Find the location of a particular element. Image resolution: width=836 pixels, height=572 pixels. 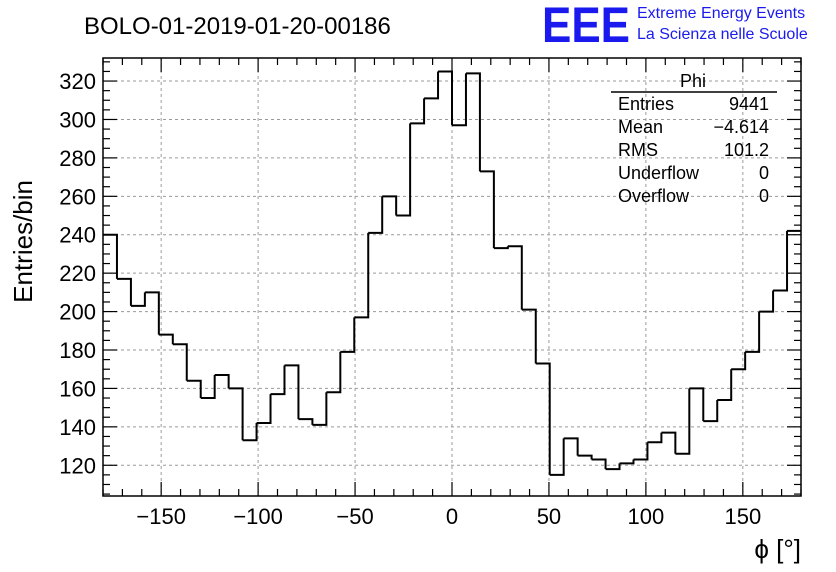

stats-label: RMS is located at coordinates (638, 150).